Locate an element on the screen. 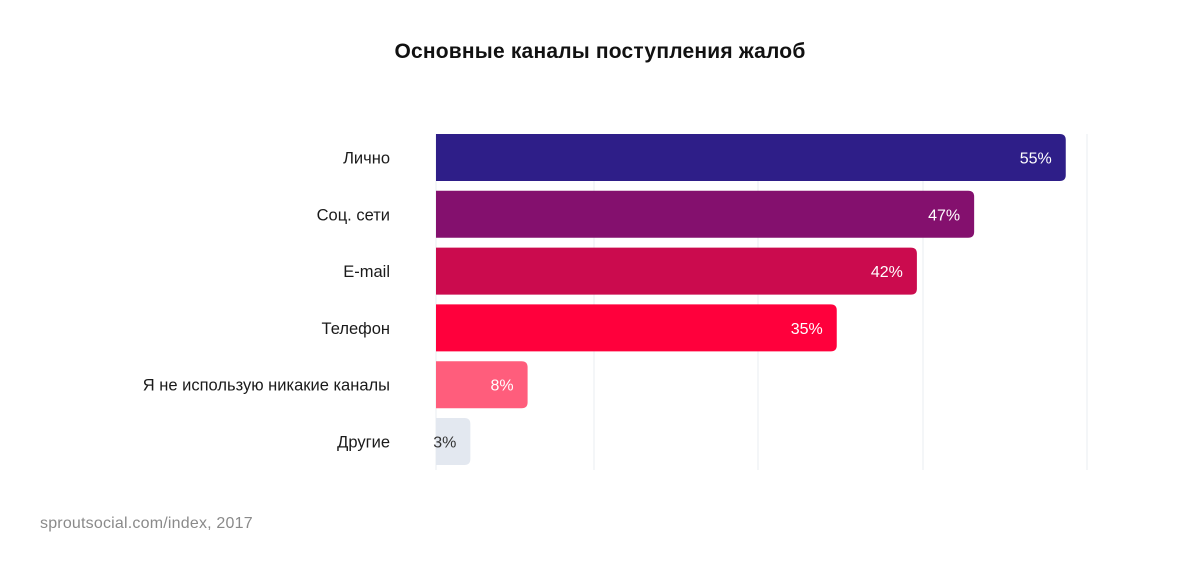 The width and height of the screenshot is (1200, 565). category-label: Лично is located at coordinates (366, 159).